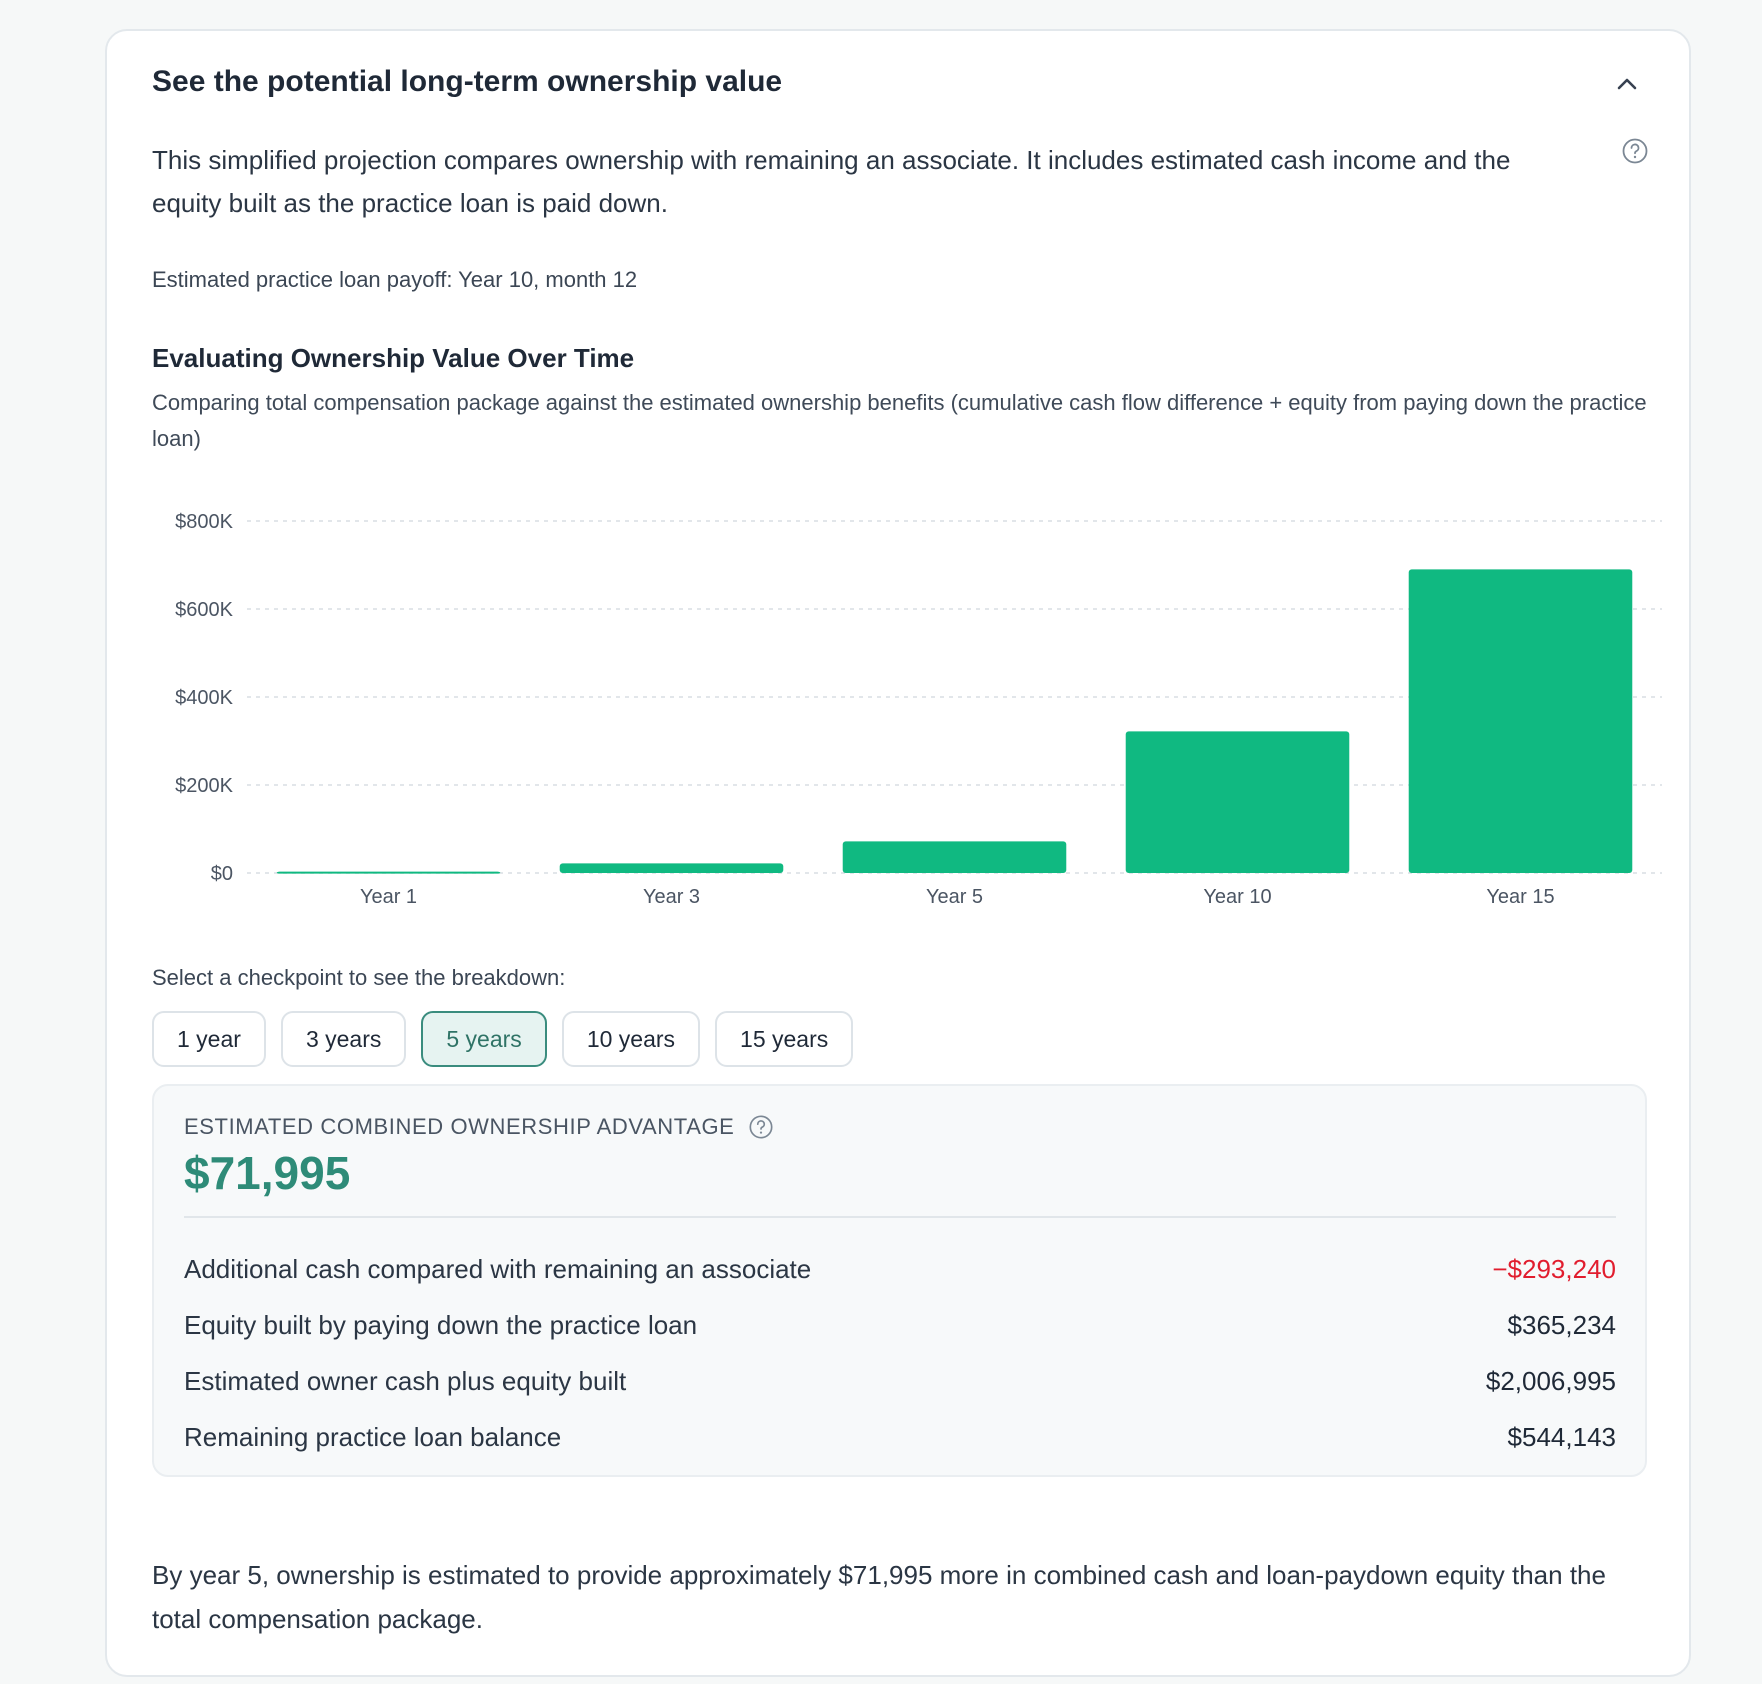 This screenshot has height=1684, width=1762. I want to click on x-tick-label: Year 15, so click(1520, 897).